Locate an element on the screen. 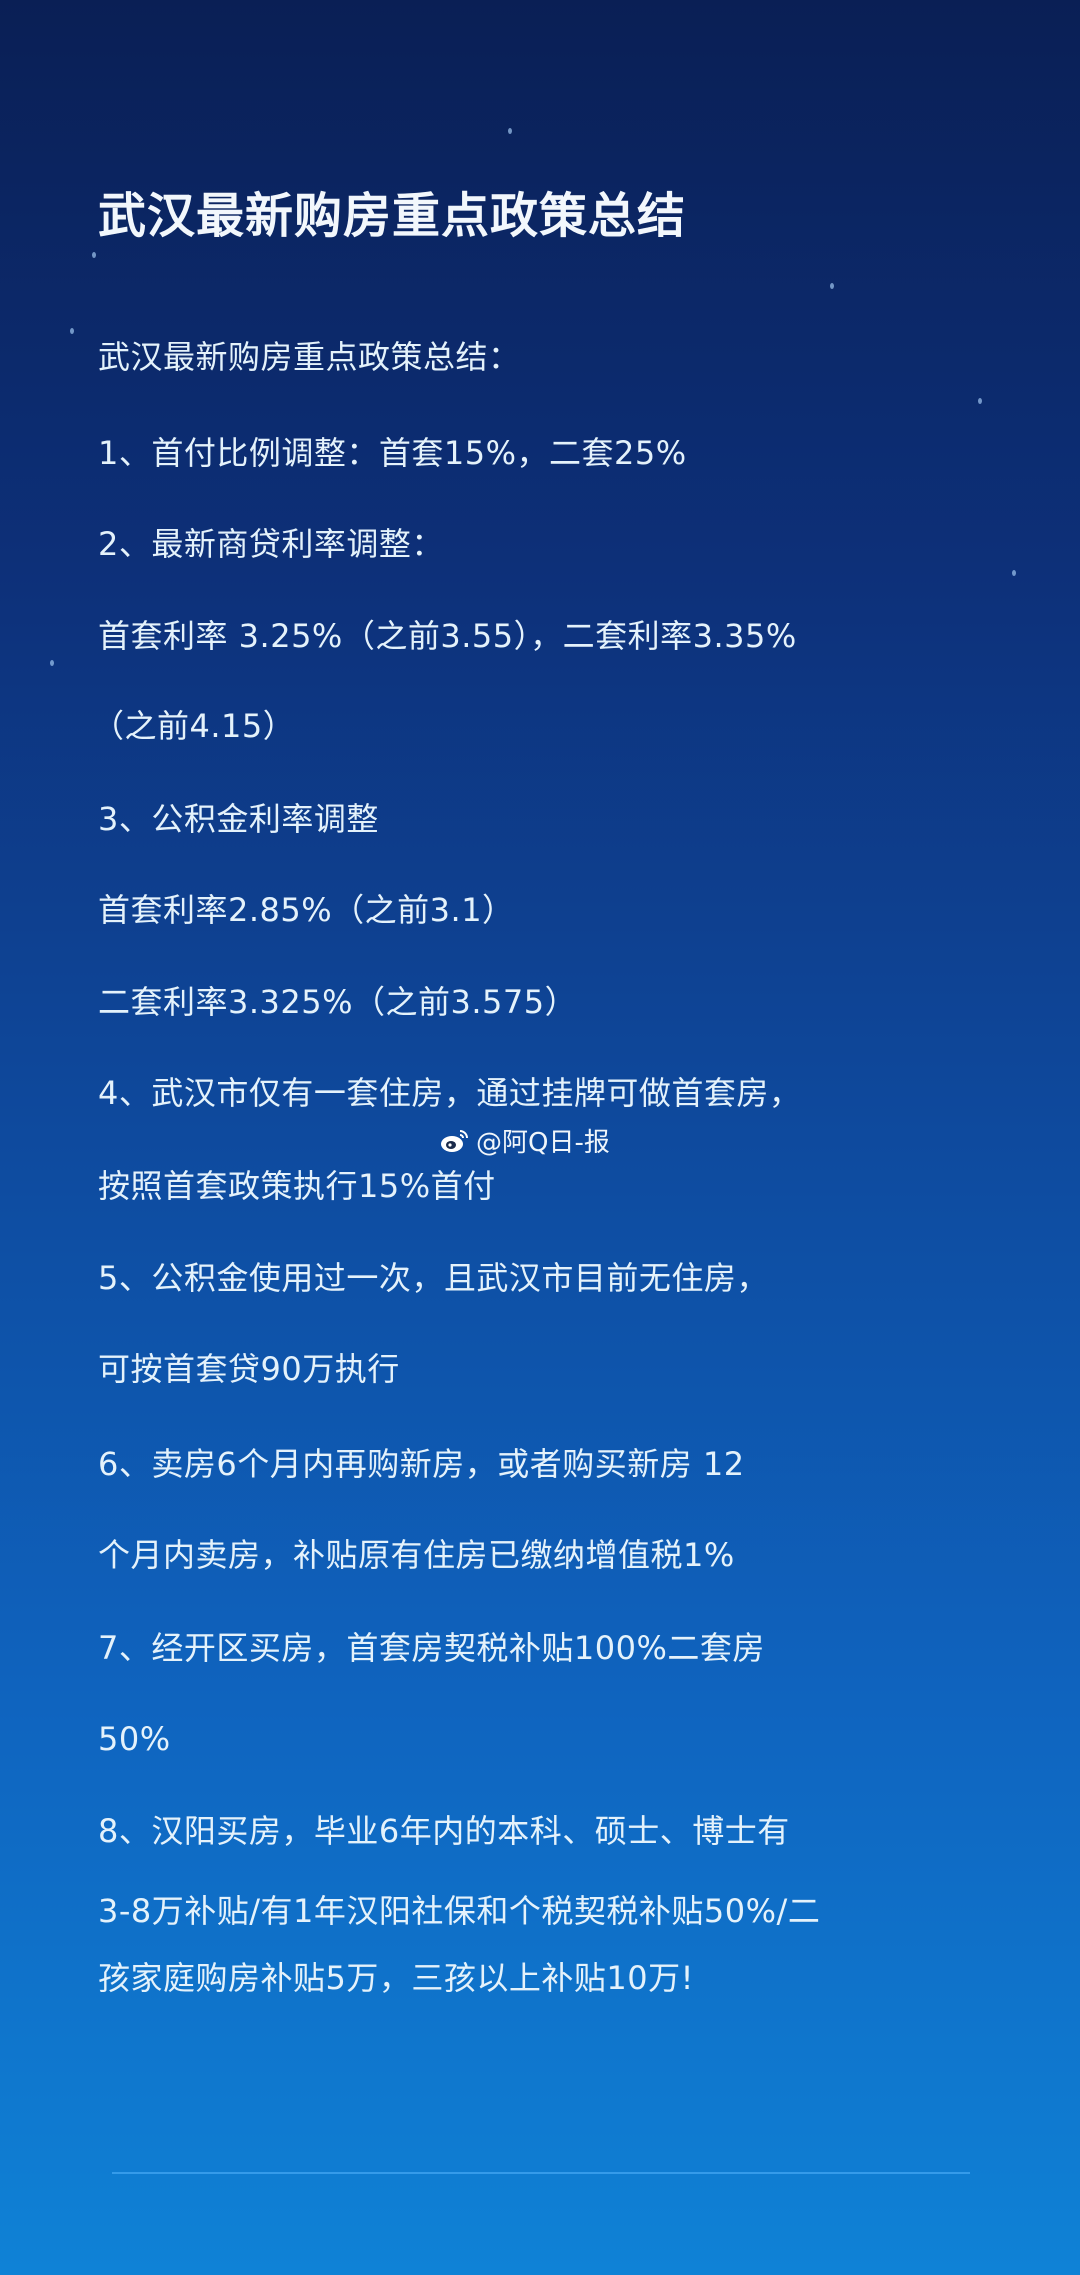 The image size is (1080, 2275). policy-line: 6、卖房6个月内再购新房，或者购买新房 12 is located at coordinates (421, 1464).